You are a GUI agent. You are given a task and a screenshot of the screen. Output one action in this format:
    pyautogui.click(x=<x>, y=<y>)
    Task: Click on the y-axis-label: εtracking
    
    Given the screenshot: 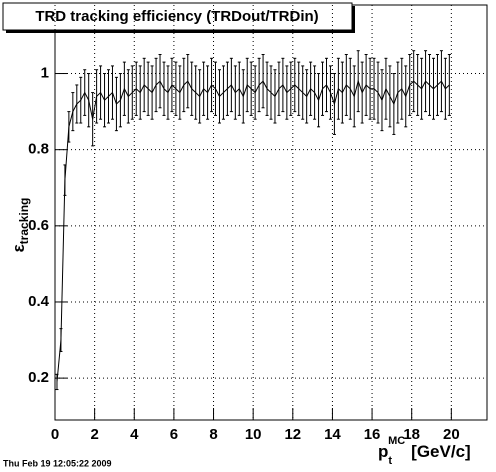 What is the action you would take?
    pyautogui.click(x=20, y=225)
    